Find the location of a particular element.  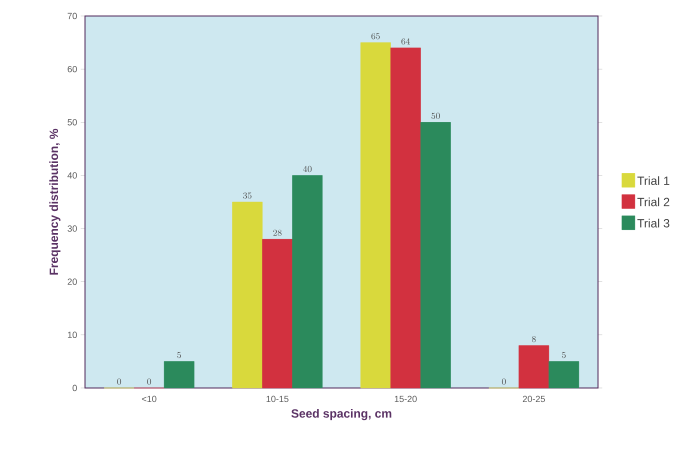

data-label: 35 is located at coordinates (247, 195).